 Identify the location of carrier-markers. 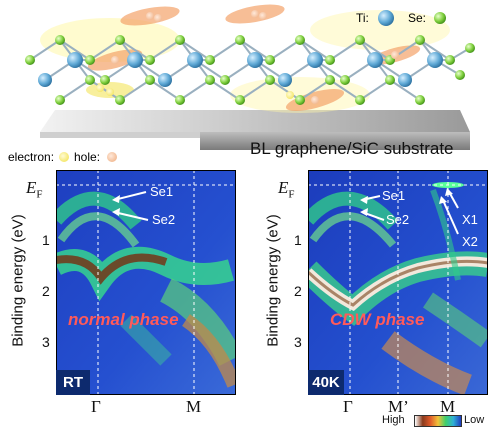
(247, 57).